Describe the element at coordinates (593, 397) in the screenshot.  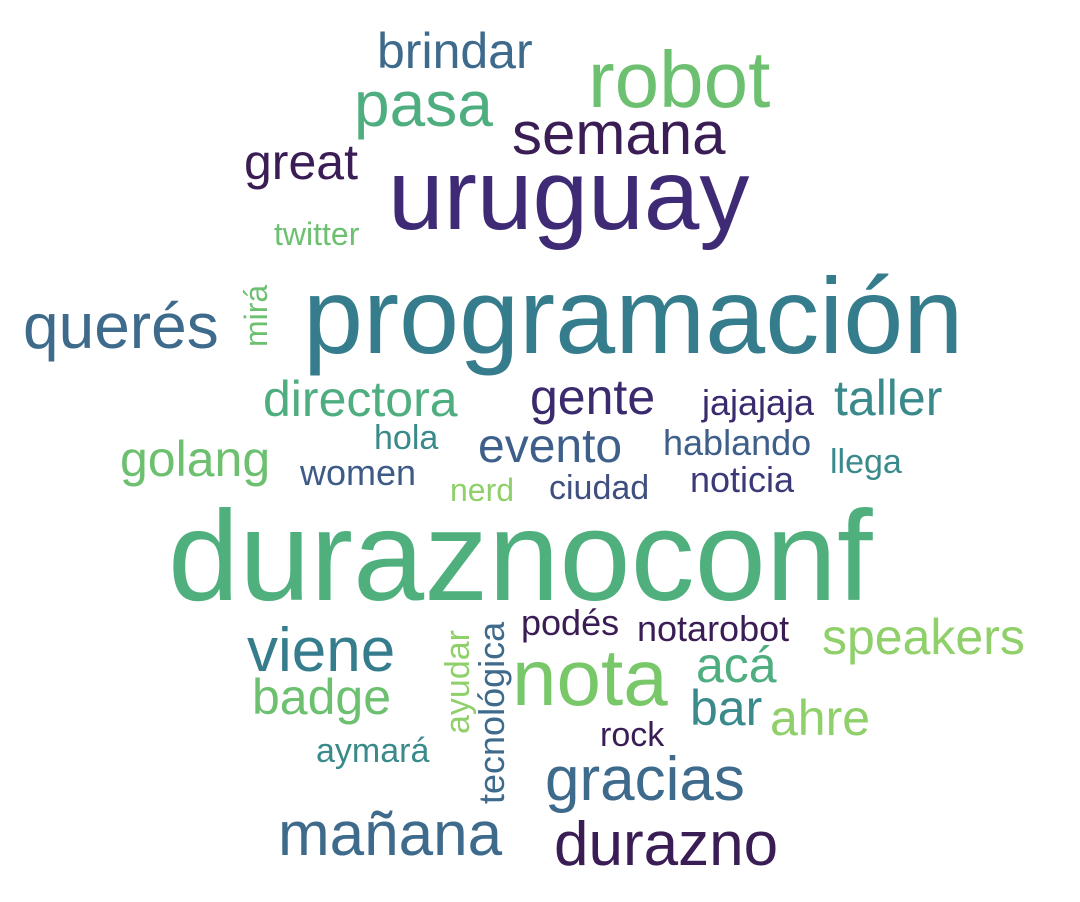
I see `word-gente: gente` at that location.